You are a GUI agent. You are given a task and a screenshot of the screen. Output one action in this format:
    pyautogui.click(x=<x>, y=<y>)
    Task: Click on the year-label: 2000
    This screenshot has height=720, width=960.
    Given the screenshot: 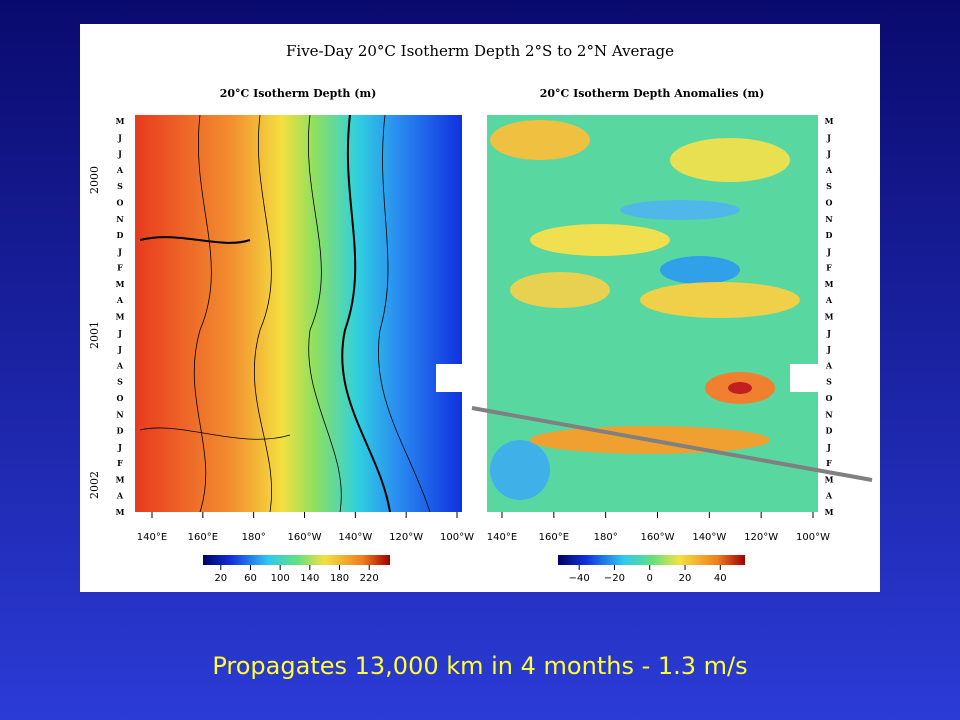 What is the action you would take?
    pyautogui.click(x=94, y=180)
    